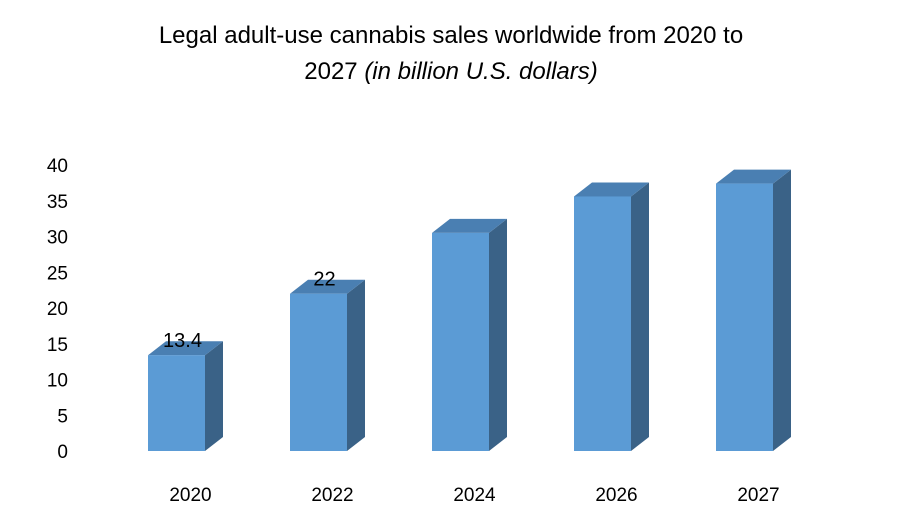  I want to click on chart-title-line2: 2027 (in billion U.S. dollars), so click(451, 72).